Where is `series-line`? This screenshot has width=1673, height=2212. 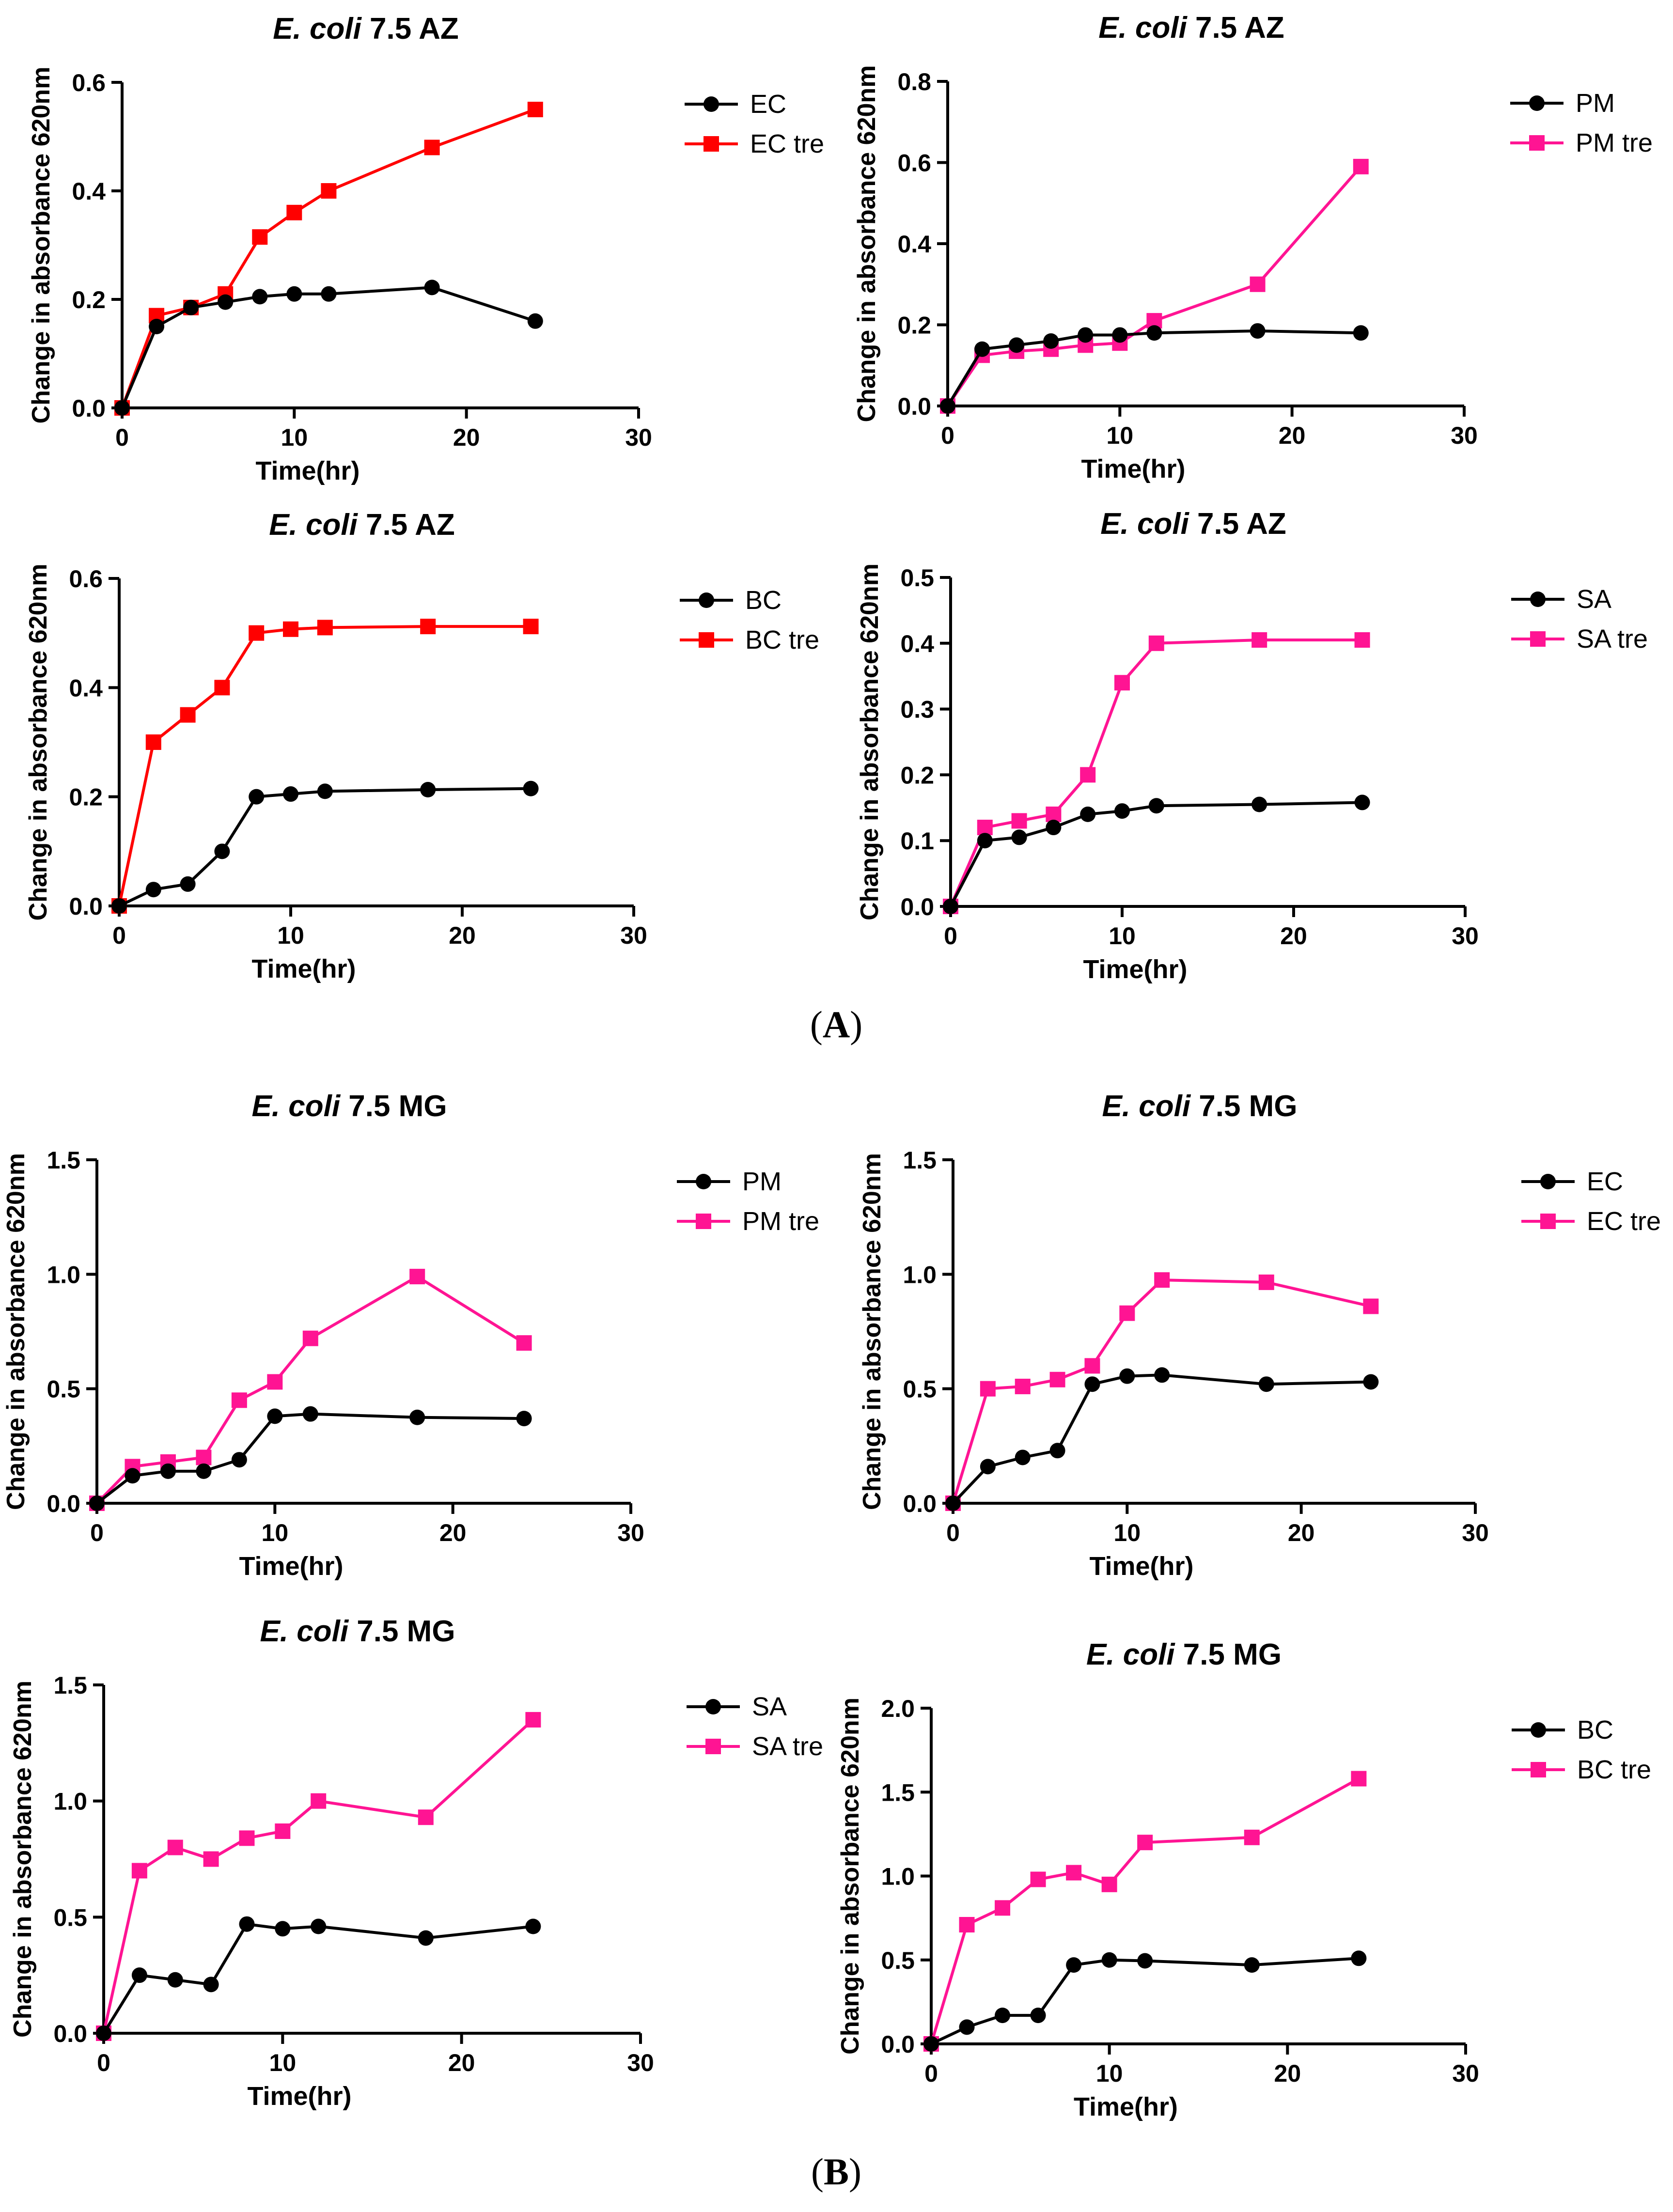
series-line is located at coordinates (324, 765).